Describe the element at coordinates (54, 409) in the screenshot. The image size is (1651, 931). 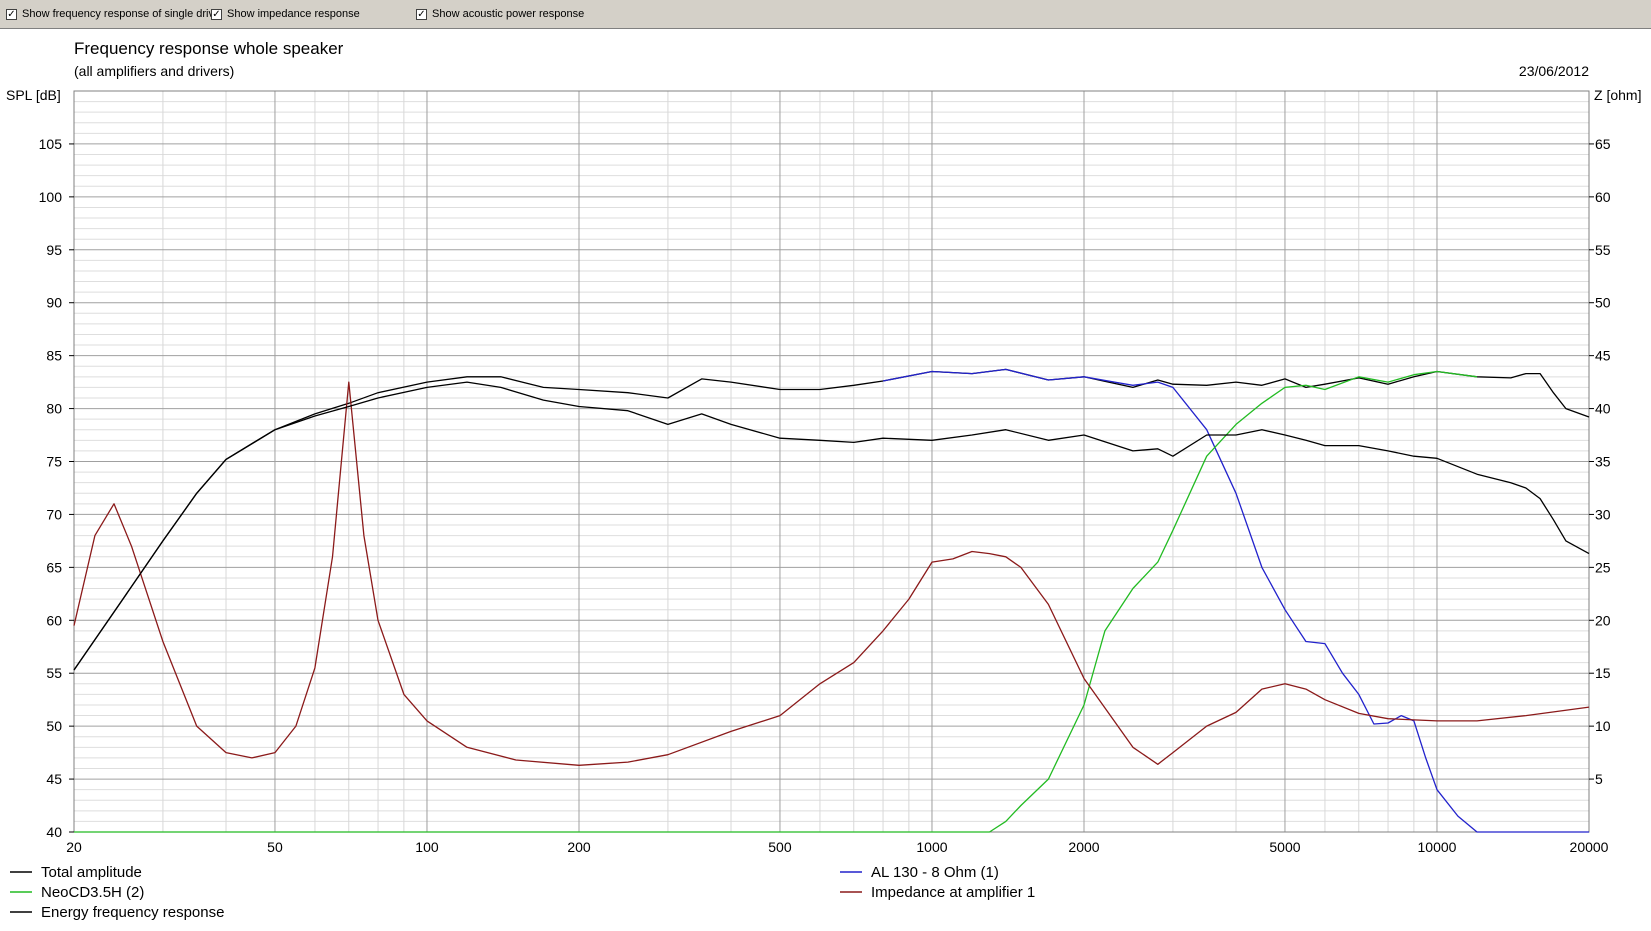
I see `y-left-tick-label: 80` at that location.